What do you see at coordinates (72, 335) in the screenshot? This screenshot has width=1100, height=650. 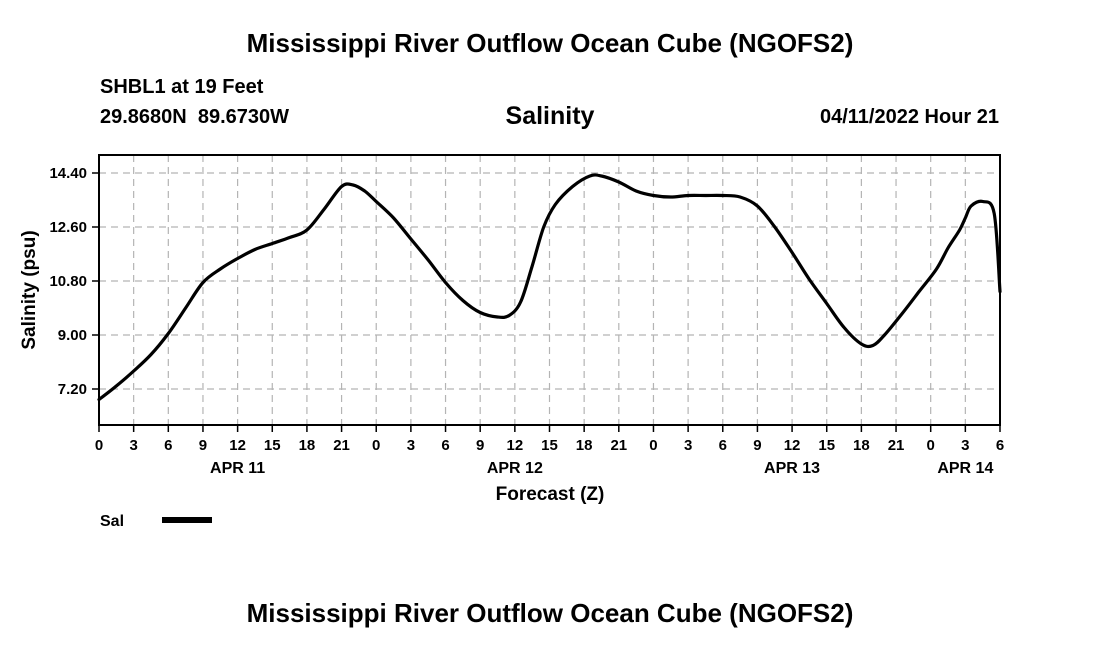 I see `y-tick-label: 9.00` at bounding box center [72, 335].